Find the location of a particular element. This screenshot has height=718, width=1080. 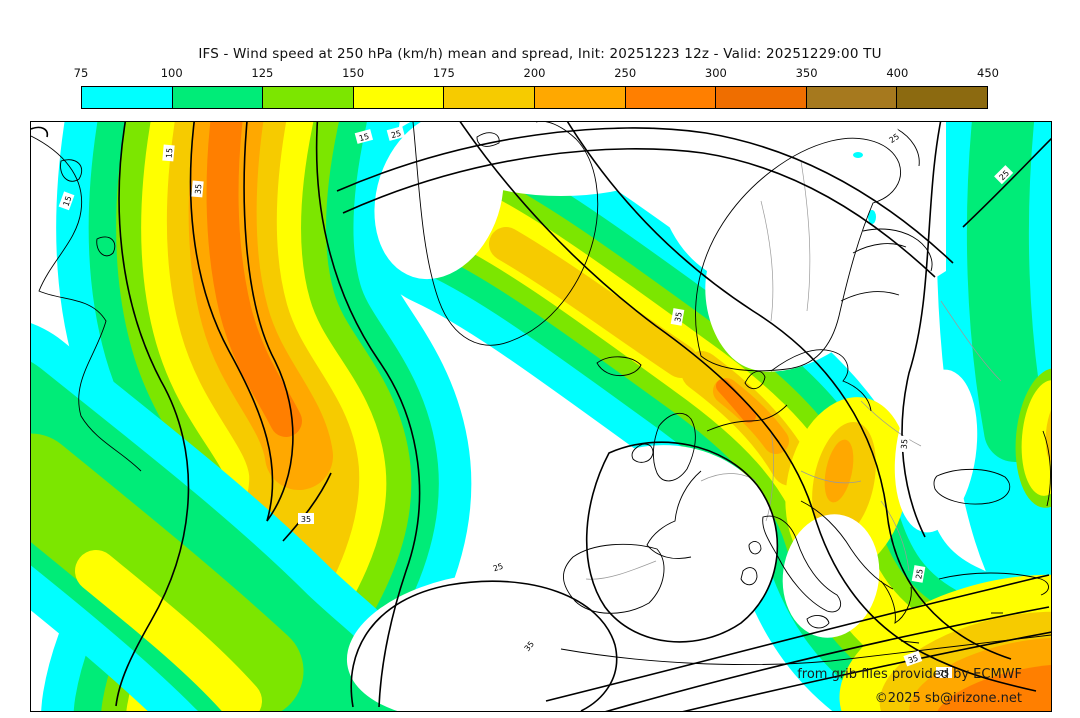

coast-caspian is located at coordinates (1046, 468).